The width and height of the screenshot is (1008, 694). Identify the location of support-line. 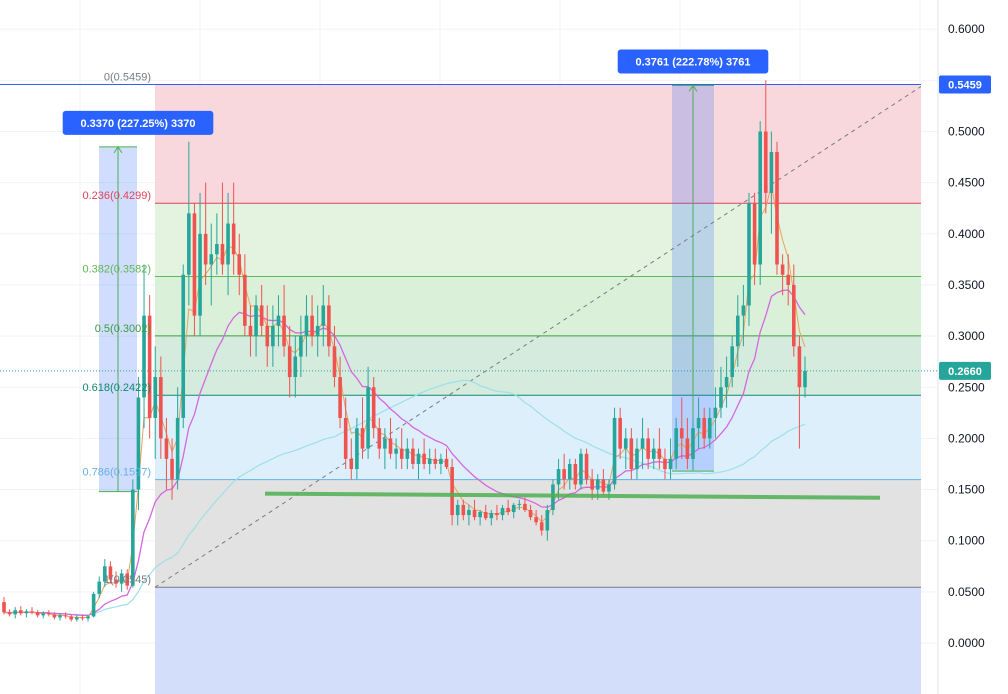
(572, 495).